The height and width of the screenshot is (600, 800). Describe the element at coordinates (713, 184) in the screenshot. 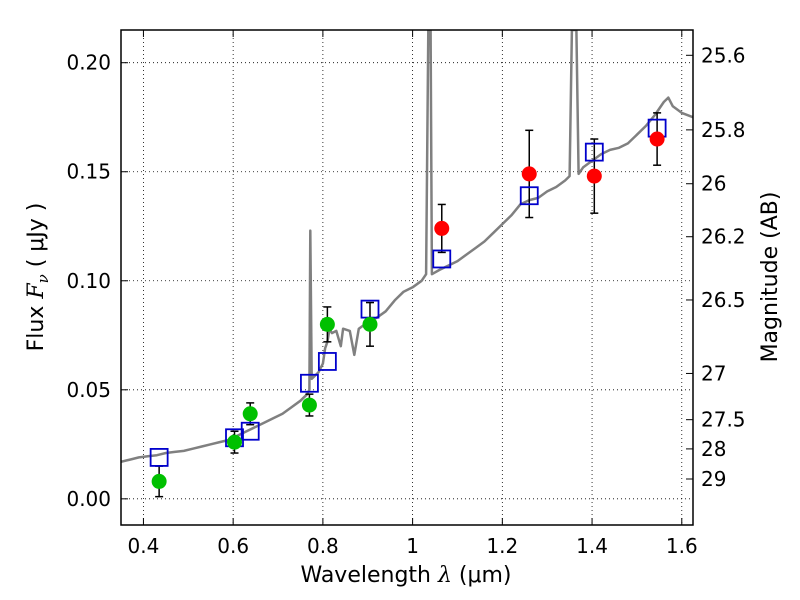

I see `y2-tick-label-2: 26` at that location.